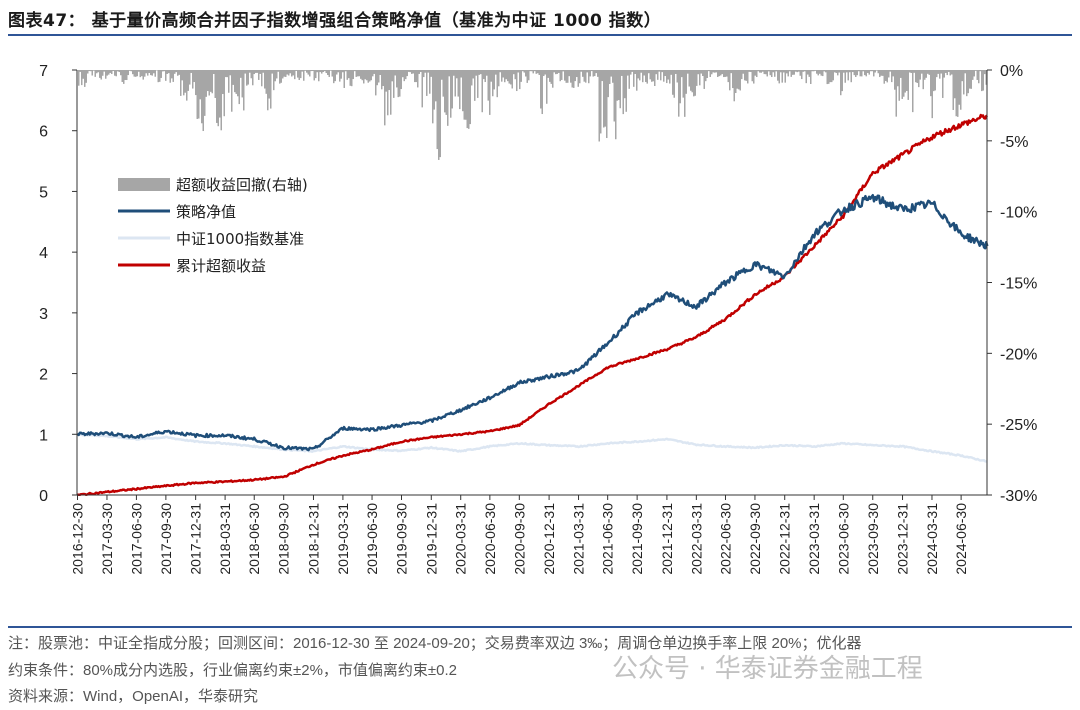 This screenshot has height=710, width=1080. Describe the element at coordinates (206, 212) in the screenshot. I see `legend-label-strategy: 策略净值` at that location.